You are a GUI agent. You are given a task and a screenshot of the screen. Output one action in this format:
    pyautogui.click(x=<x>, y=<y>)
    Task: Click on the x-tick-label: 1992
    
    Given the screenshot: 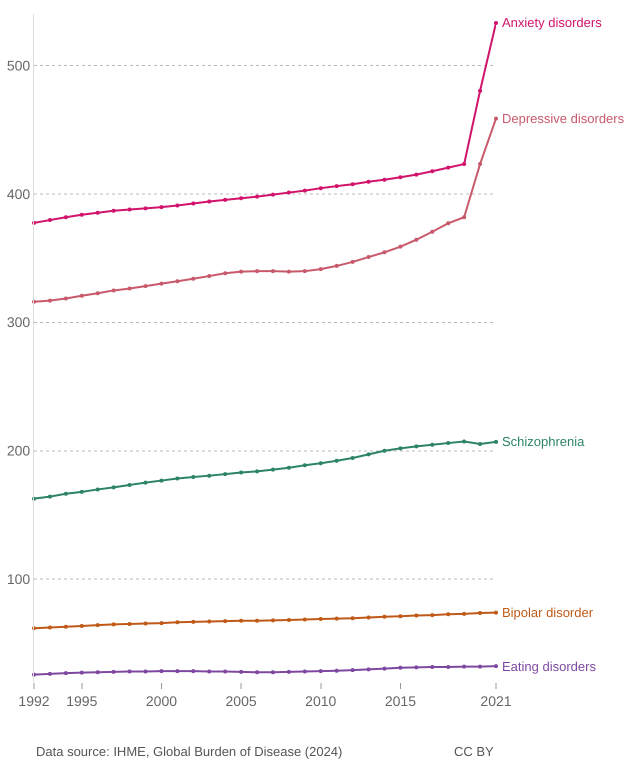 What is the action you would take?
    pyautogui.click(x=34, y=700)
    